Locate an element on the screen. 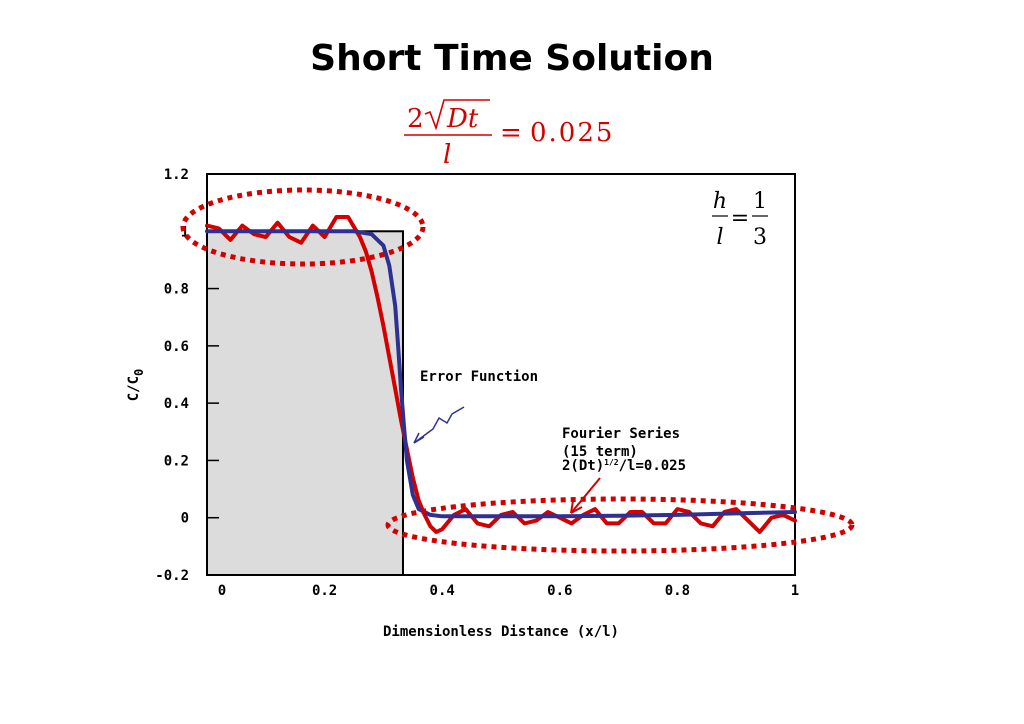  y-tick-label: 0 is located at coordinates (185, 519).